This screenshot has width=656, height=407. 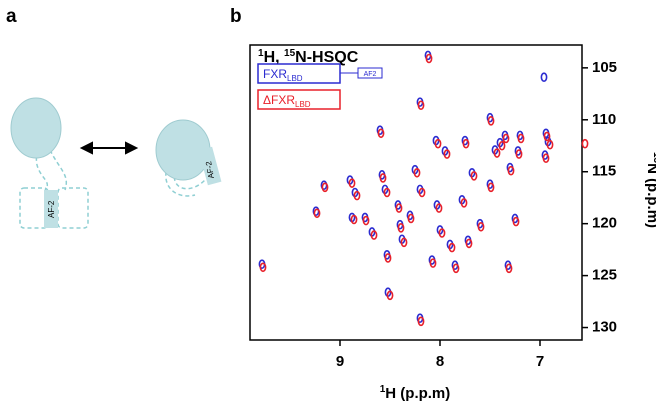 I want to click on inset-label: AF2, so click(x=370, y=74).